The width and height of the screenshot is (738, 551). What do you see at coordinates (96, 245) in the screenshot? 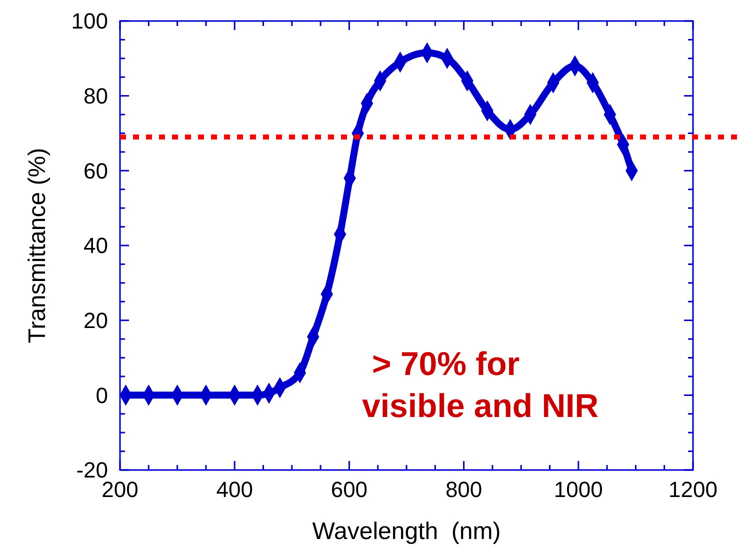
I see `y-tick-label: 40` at bounding box center [96, 245].